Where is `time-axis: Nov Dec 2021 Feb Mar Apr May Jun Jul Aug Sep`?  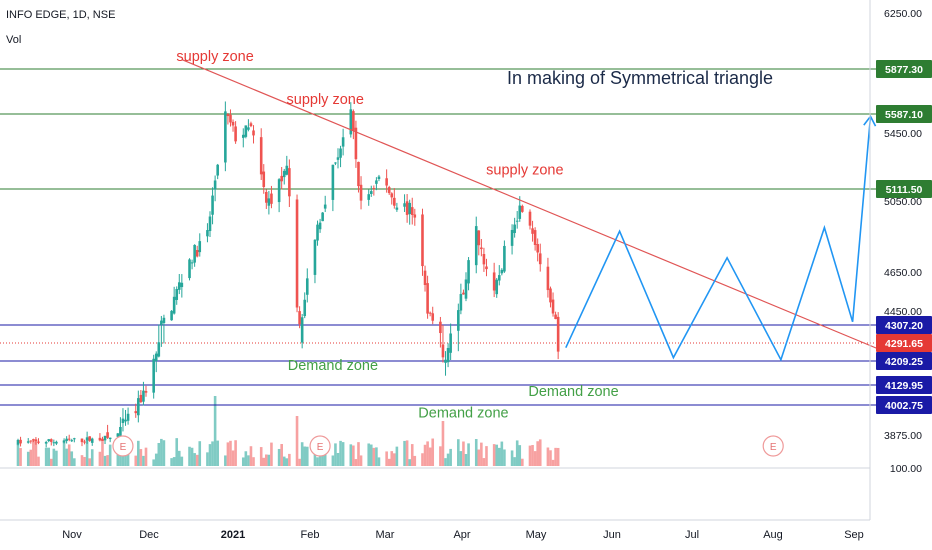
time-axis: Nov Dec 2021 Feb Mar Apr May Jun Jul Aug Sep is located at coordinates (435, 530).